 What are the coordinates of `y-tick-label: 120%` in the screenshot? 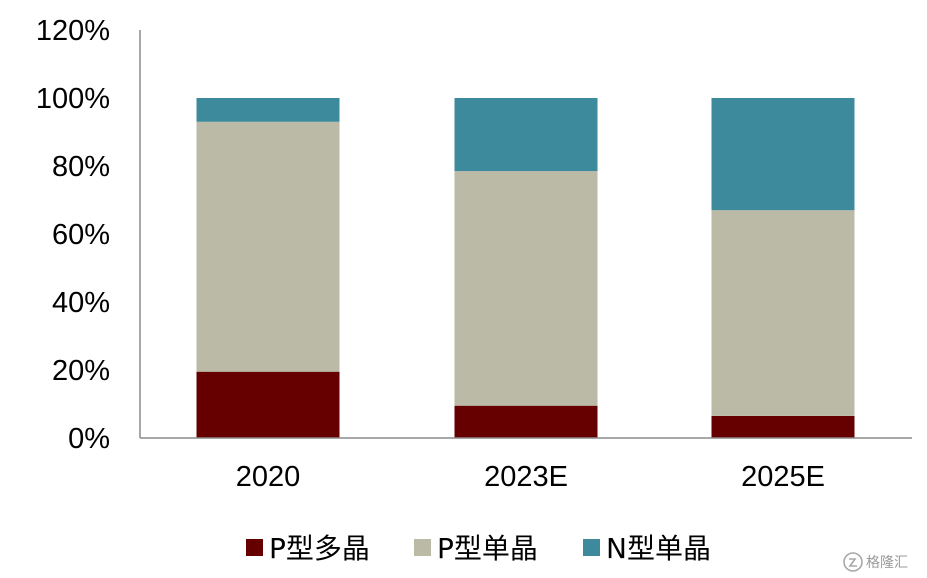 It's located at (73, 31).